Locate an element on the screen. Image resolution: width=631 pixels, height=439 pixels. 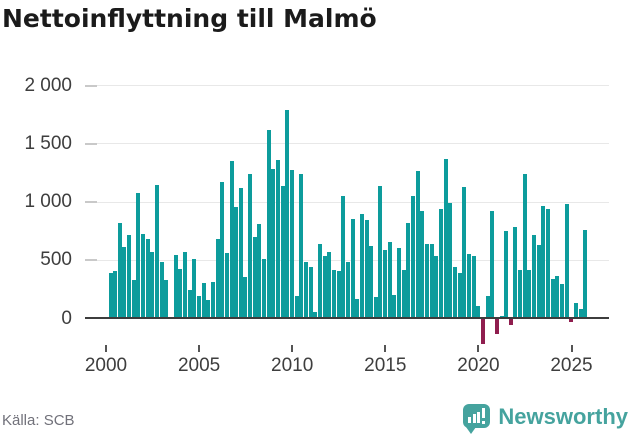
x-axis-label: 2025 is located at coordinates (571, 365).